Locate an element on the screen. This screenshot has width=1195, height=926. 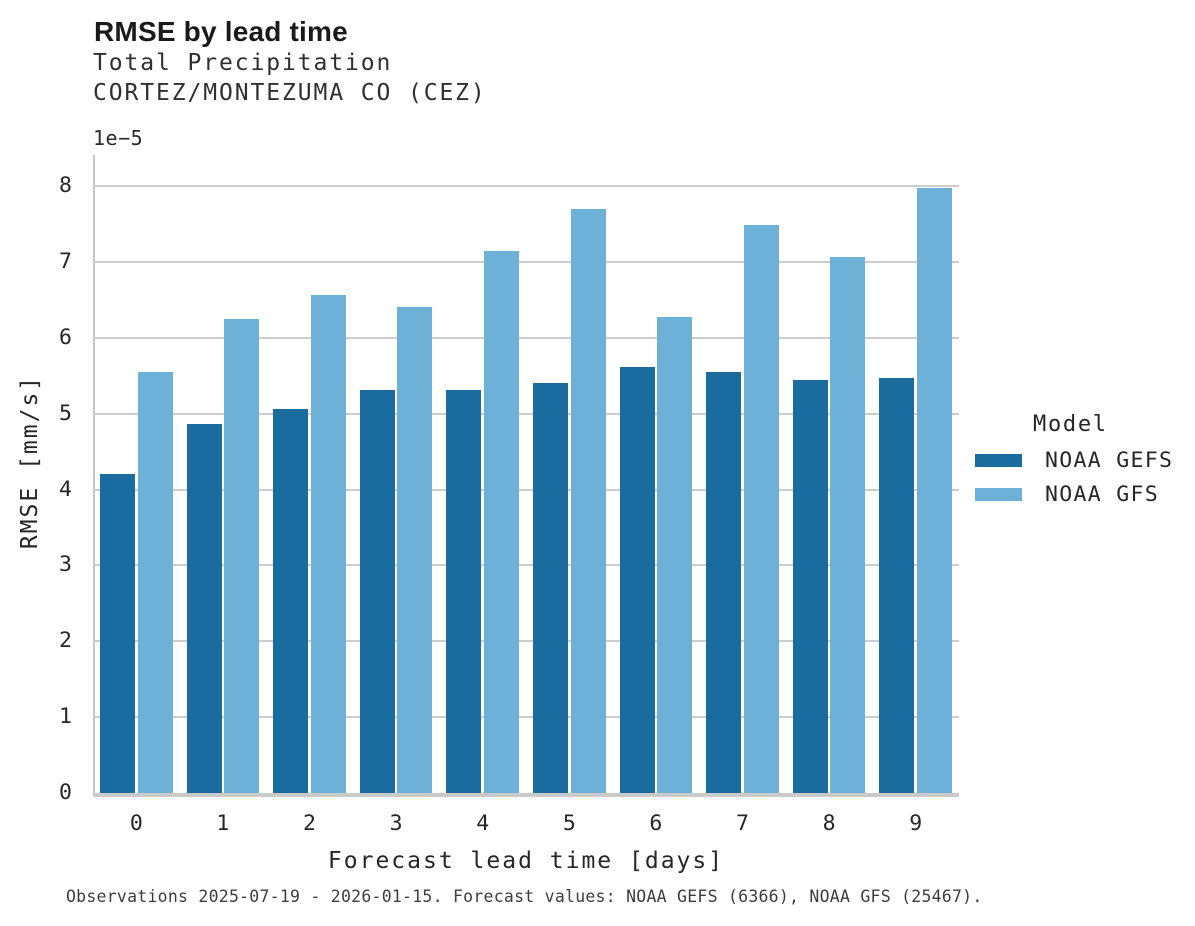
x-tick-labels: 0 1 2 3 4 5 6 7 8 9 is located at coordinates (526, 826).